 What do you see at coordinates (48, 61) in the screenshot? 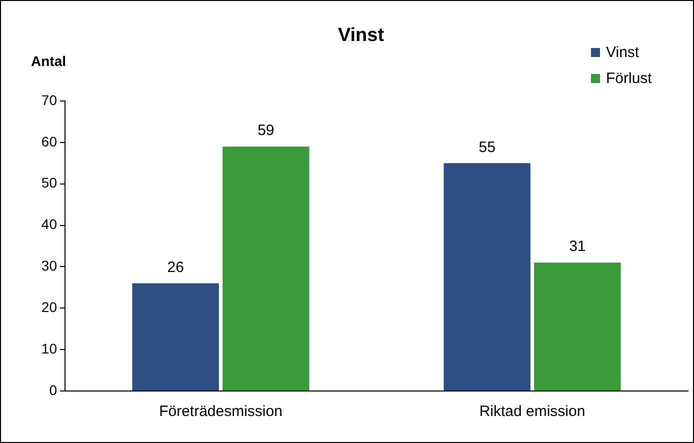
I see `y-axis-title: Antal` at bounding box center [48, 61].